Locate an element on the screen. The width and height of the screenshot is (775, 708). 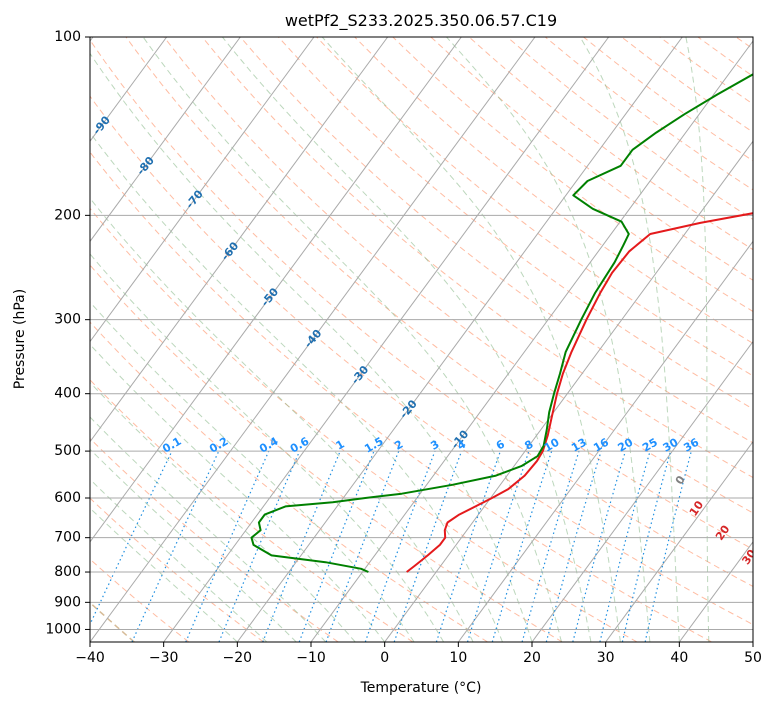
mixing-ratio-label: 0.1 is located at coordinates (171, 445).